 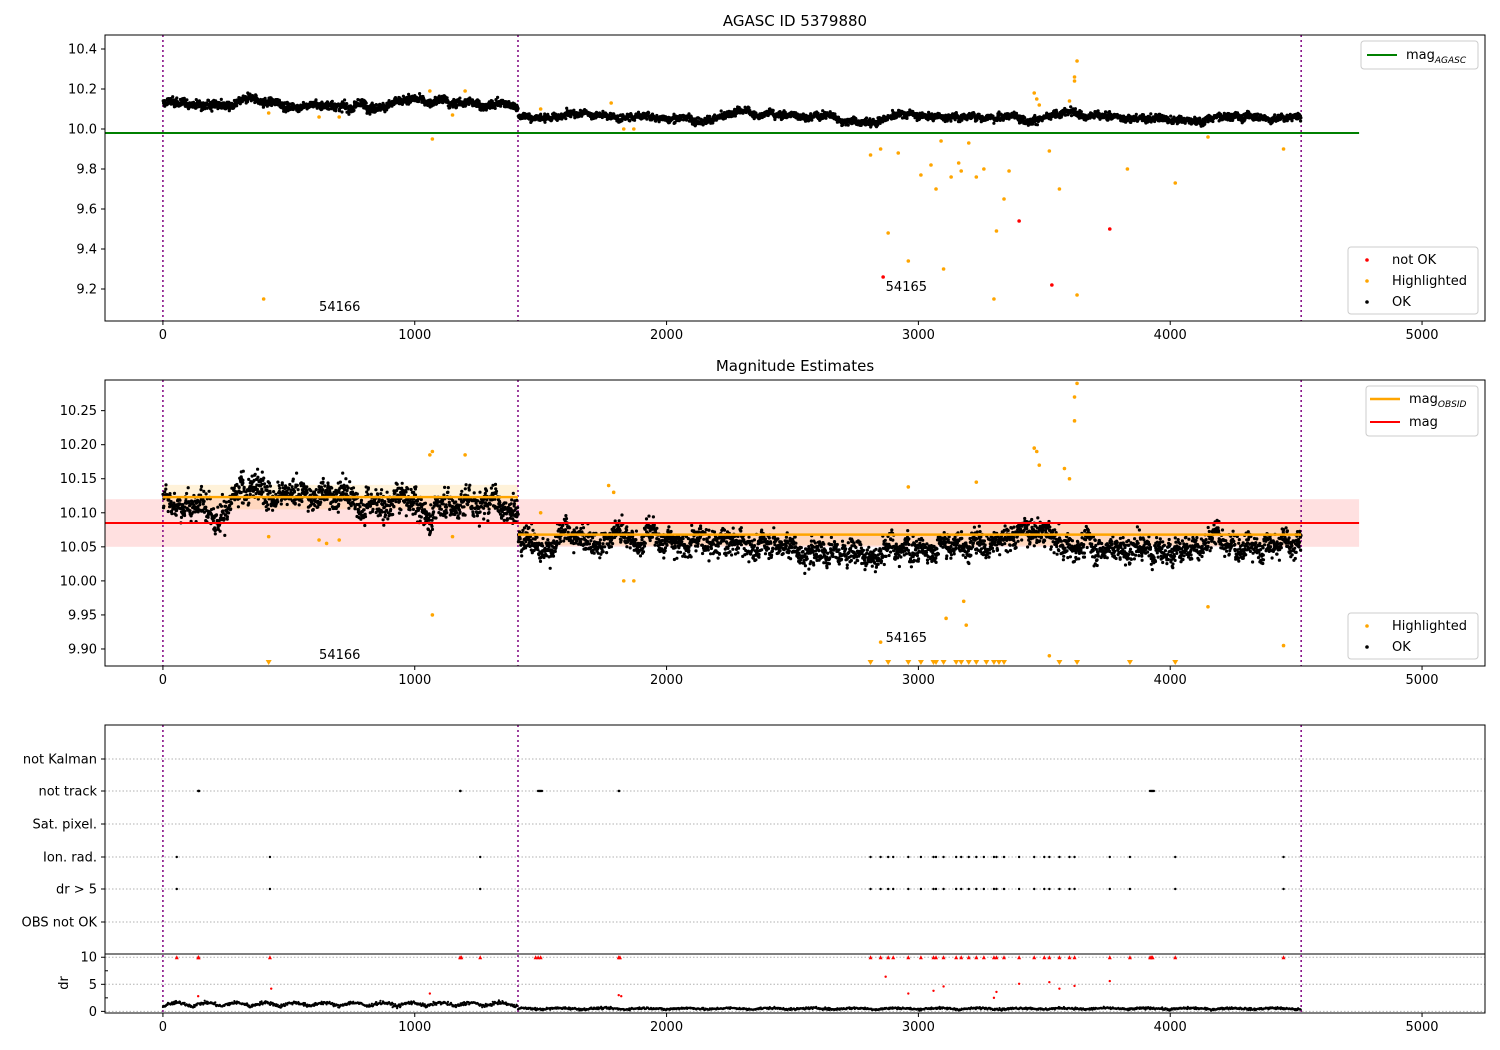 What do you see at coordinates (1419, 55) in the screenshot?
I see `legend-mag-agasc: magAGASC` at bounding box center [1419, 55].